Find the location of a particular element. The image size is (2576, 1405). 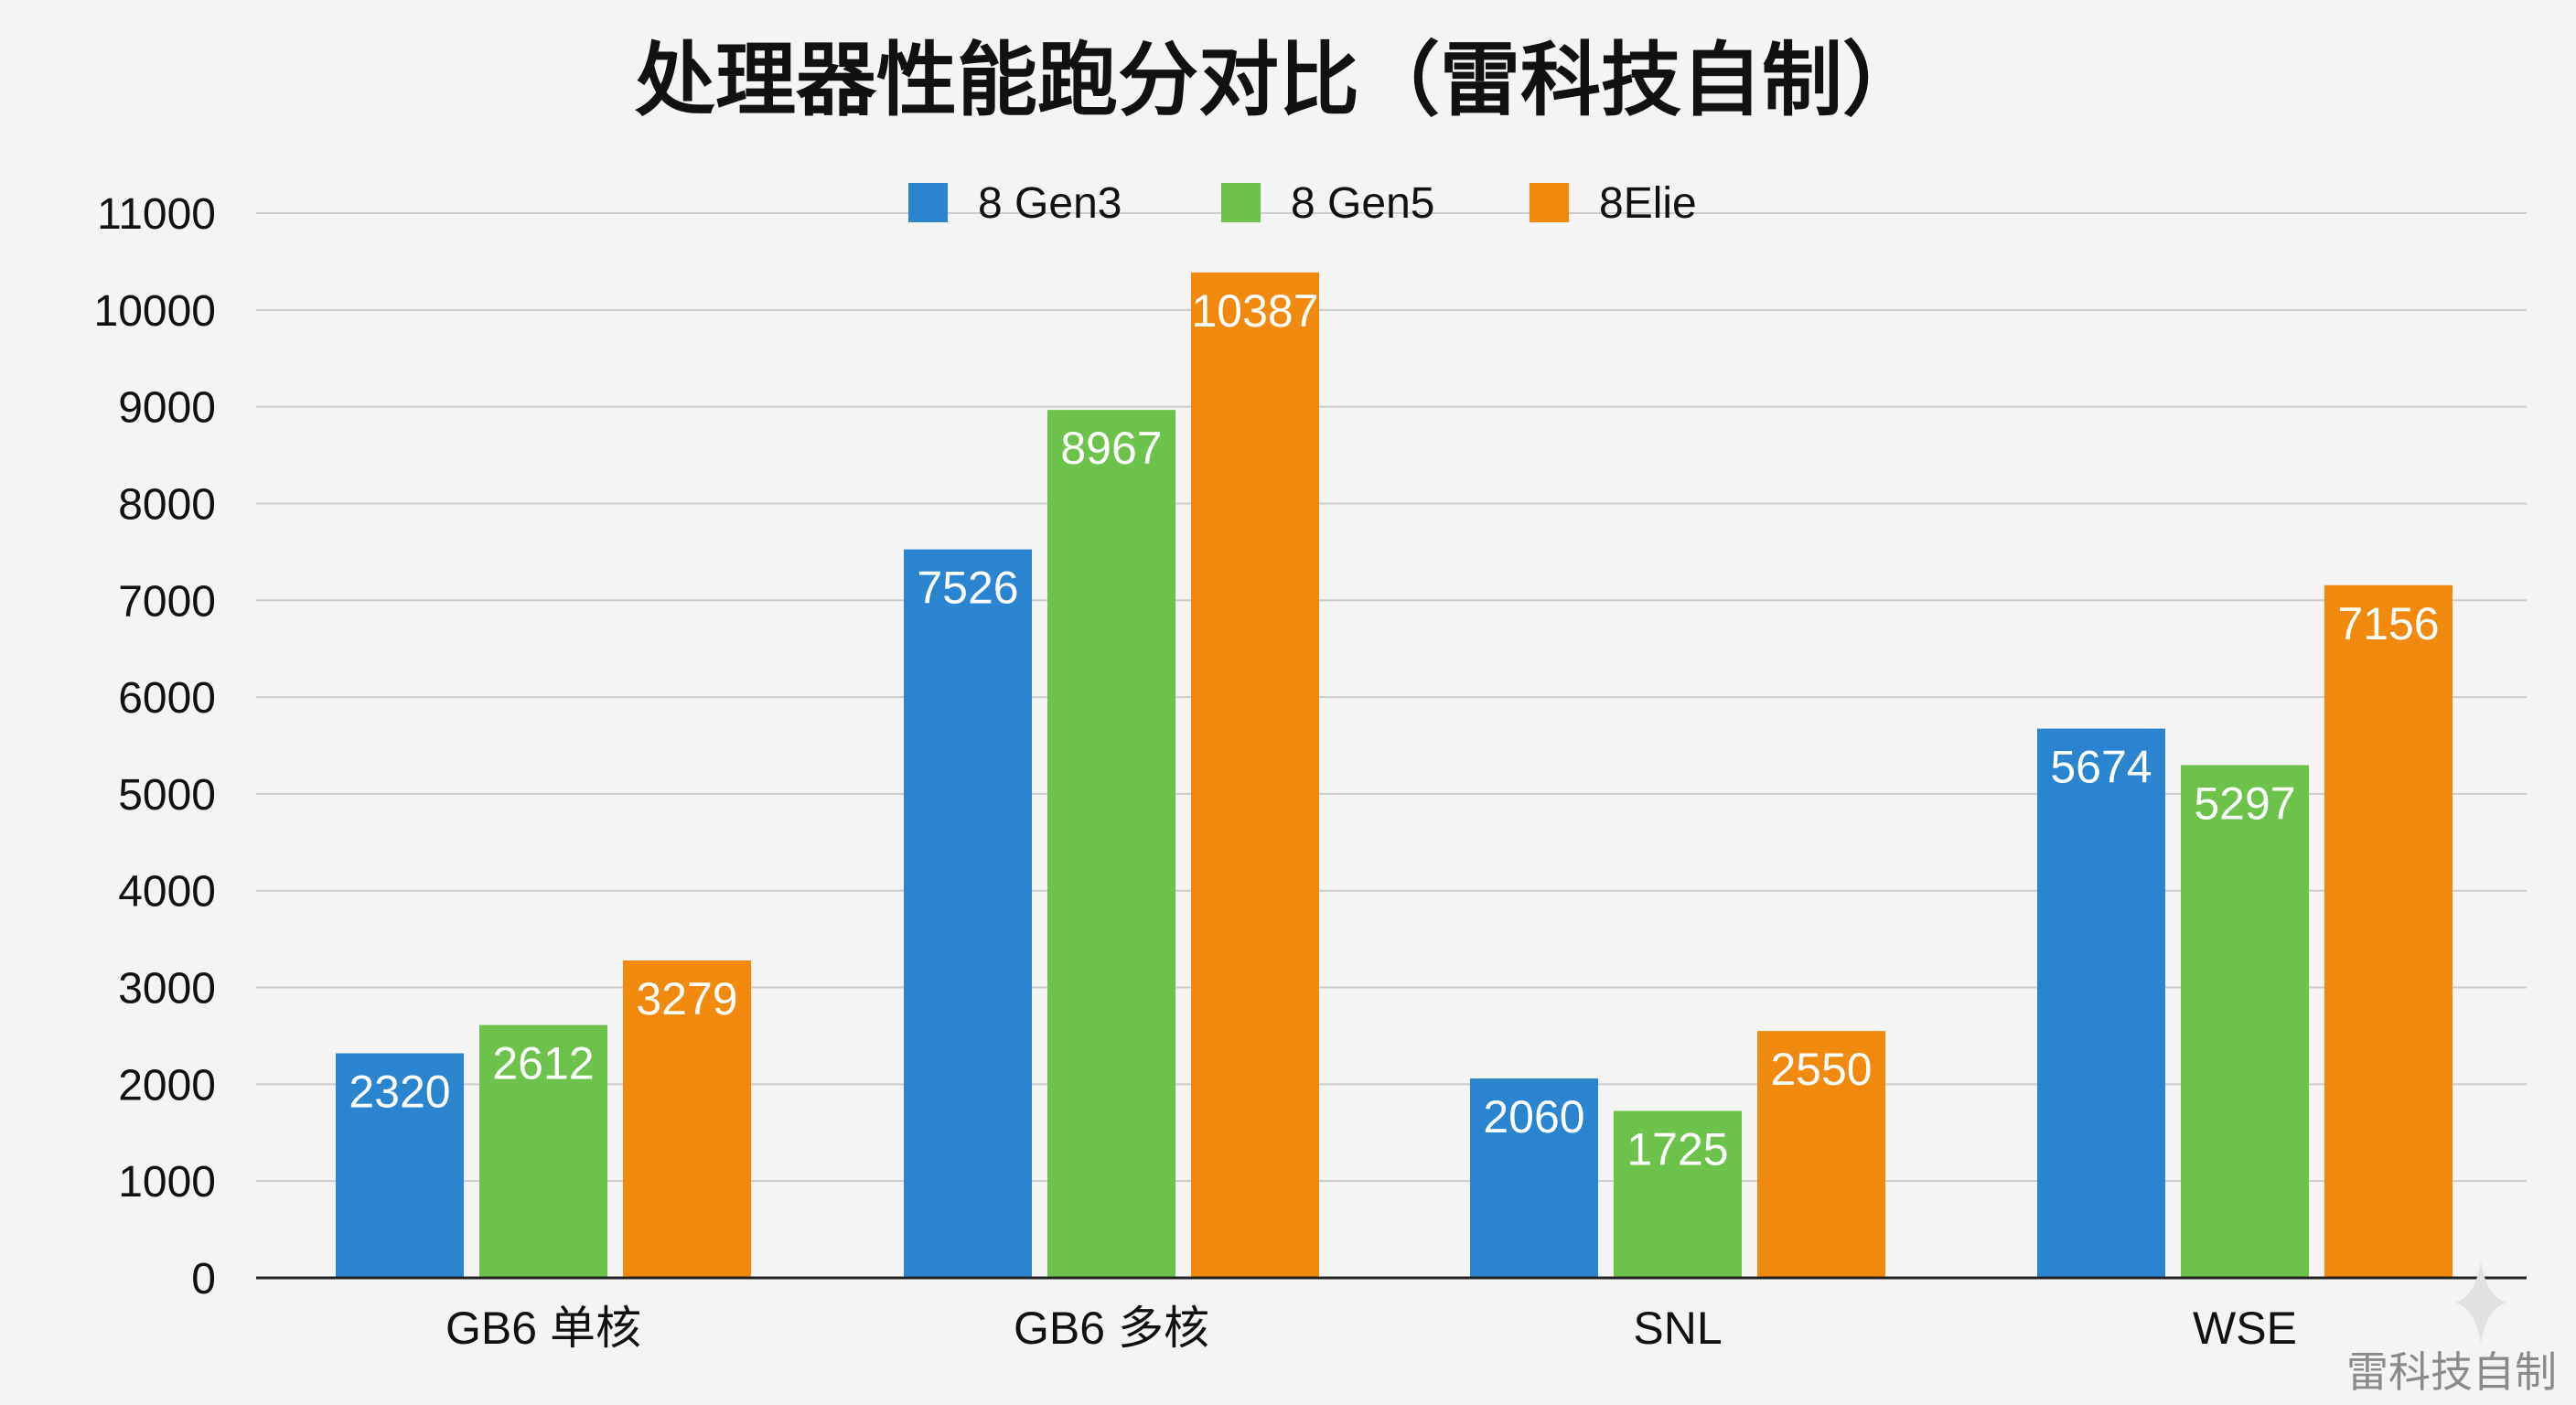

legend-label: 8 Gen5 is located at coordinates (1362, 203).